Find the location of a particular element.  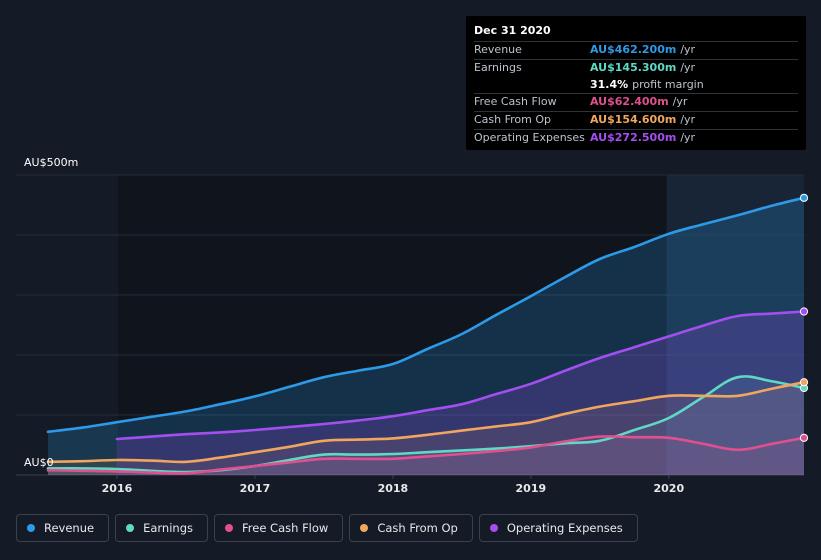

tooltip-value: AU$145.300m is located at coordinates (633, 67).